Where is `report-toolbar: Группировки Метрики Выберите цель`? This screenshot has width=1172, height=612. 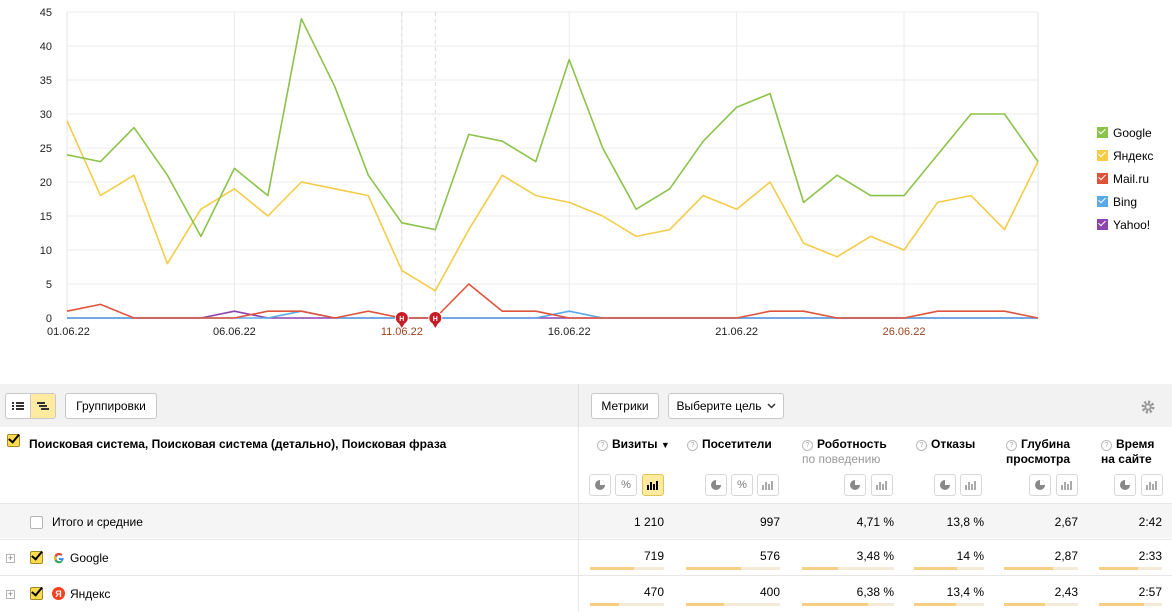
report-toolbar: Группировки Метрики Выберите цель is located at coordinates (586, 405).